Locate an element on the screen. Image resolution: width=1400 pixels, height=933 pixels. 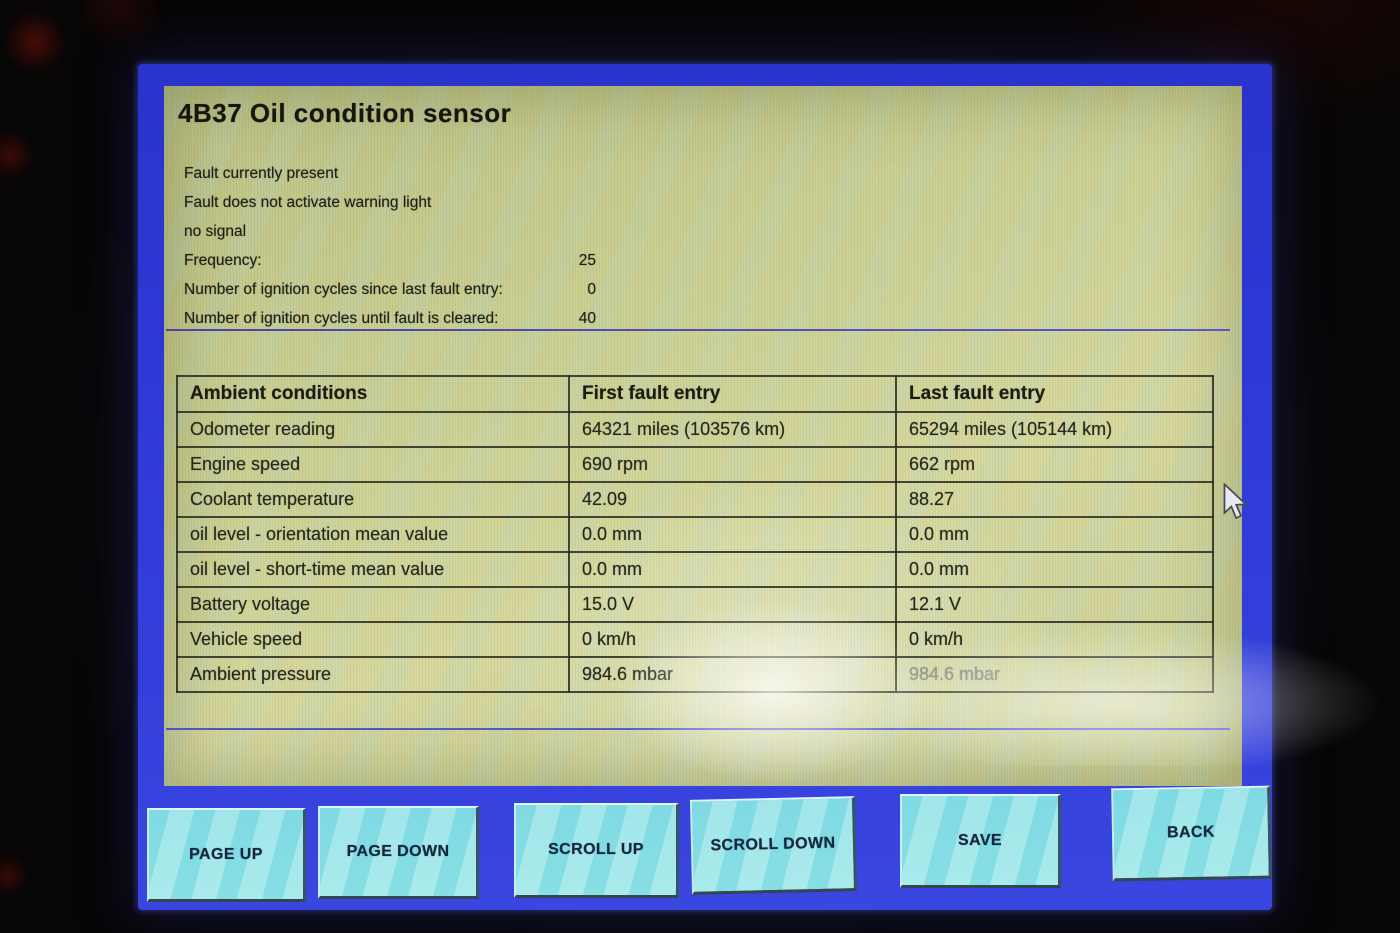
first-fault-cell: 690 rpm is located at coordinates (732, 464).